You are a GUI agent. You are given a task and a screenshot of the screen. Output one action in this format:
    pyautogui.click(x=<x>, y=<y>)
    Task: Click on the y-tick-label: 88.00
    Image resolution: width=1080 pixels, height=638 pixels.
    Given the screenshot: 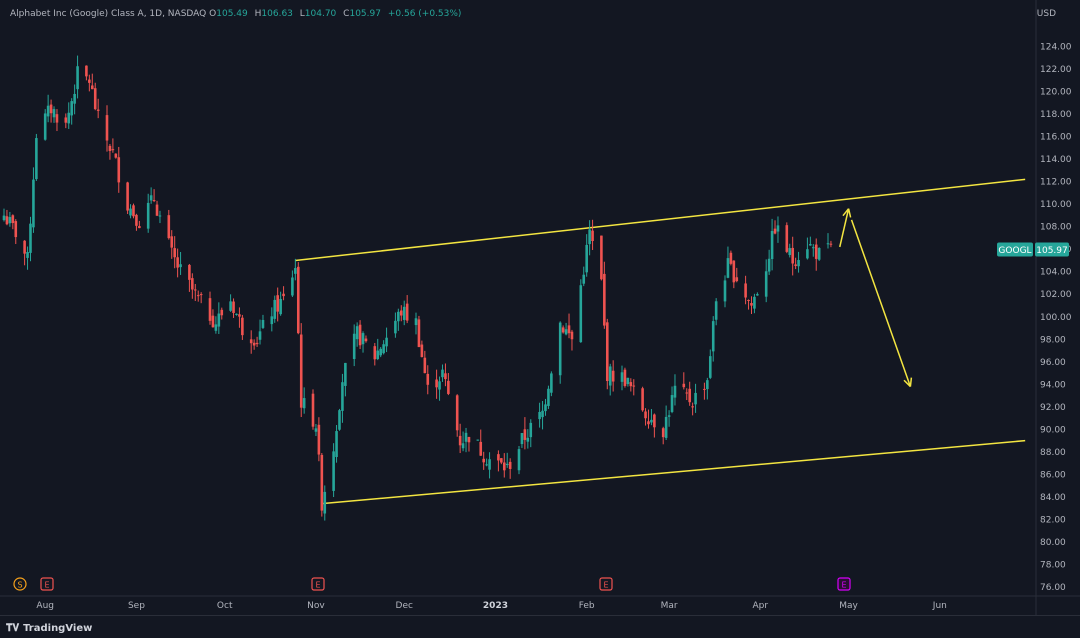 What is the action you would take?
    pyautogui.click(x=1053, y=453)
    